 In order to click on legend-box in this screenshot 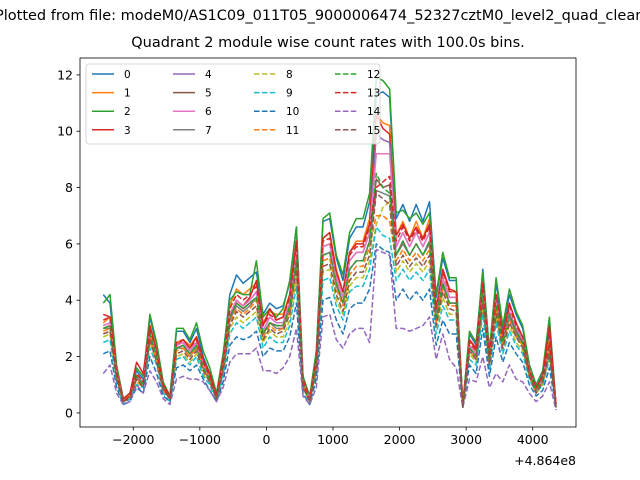, I will do `click(233, 104)`.